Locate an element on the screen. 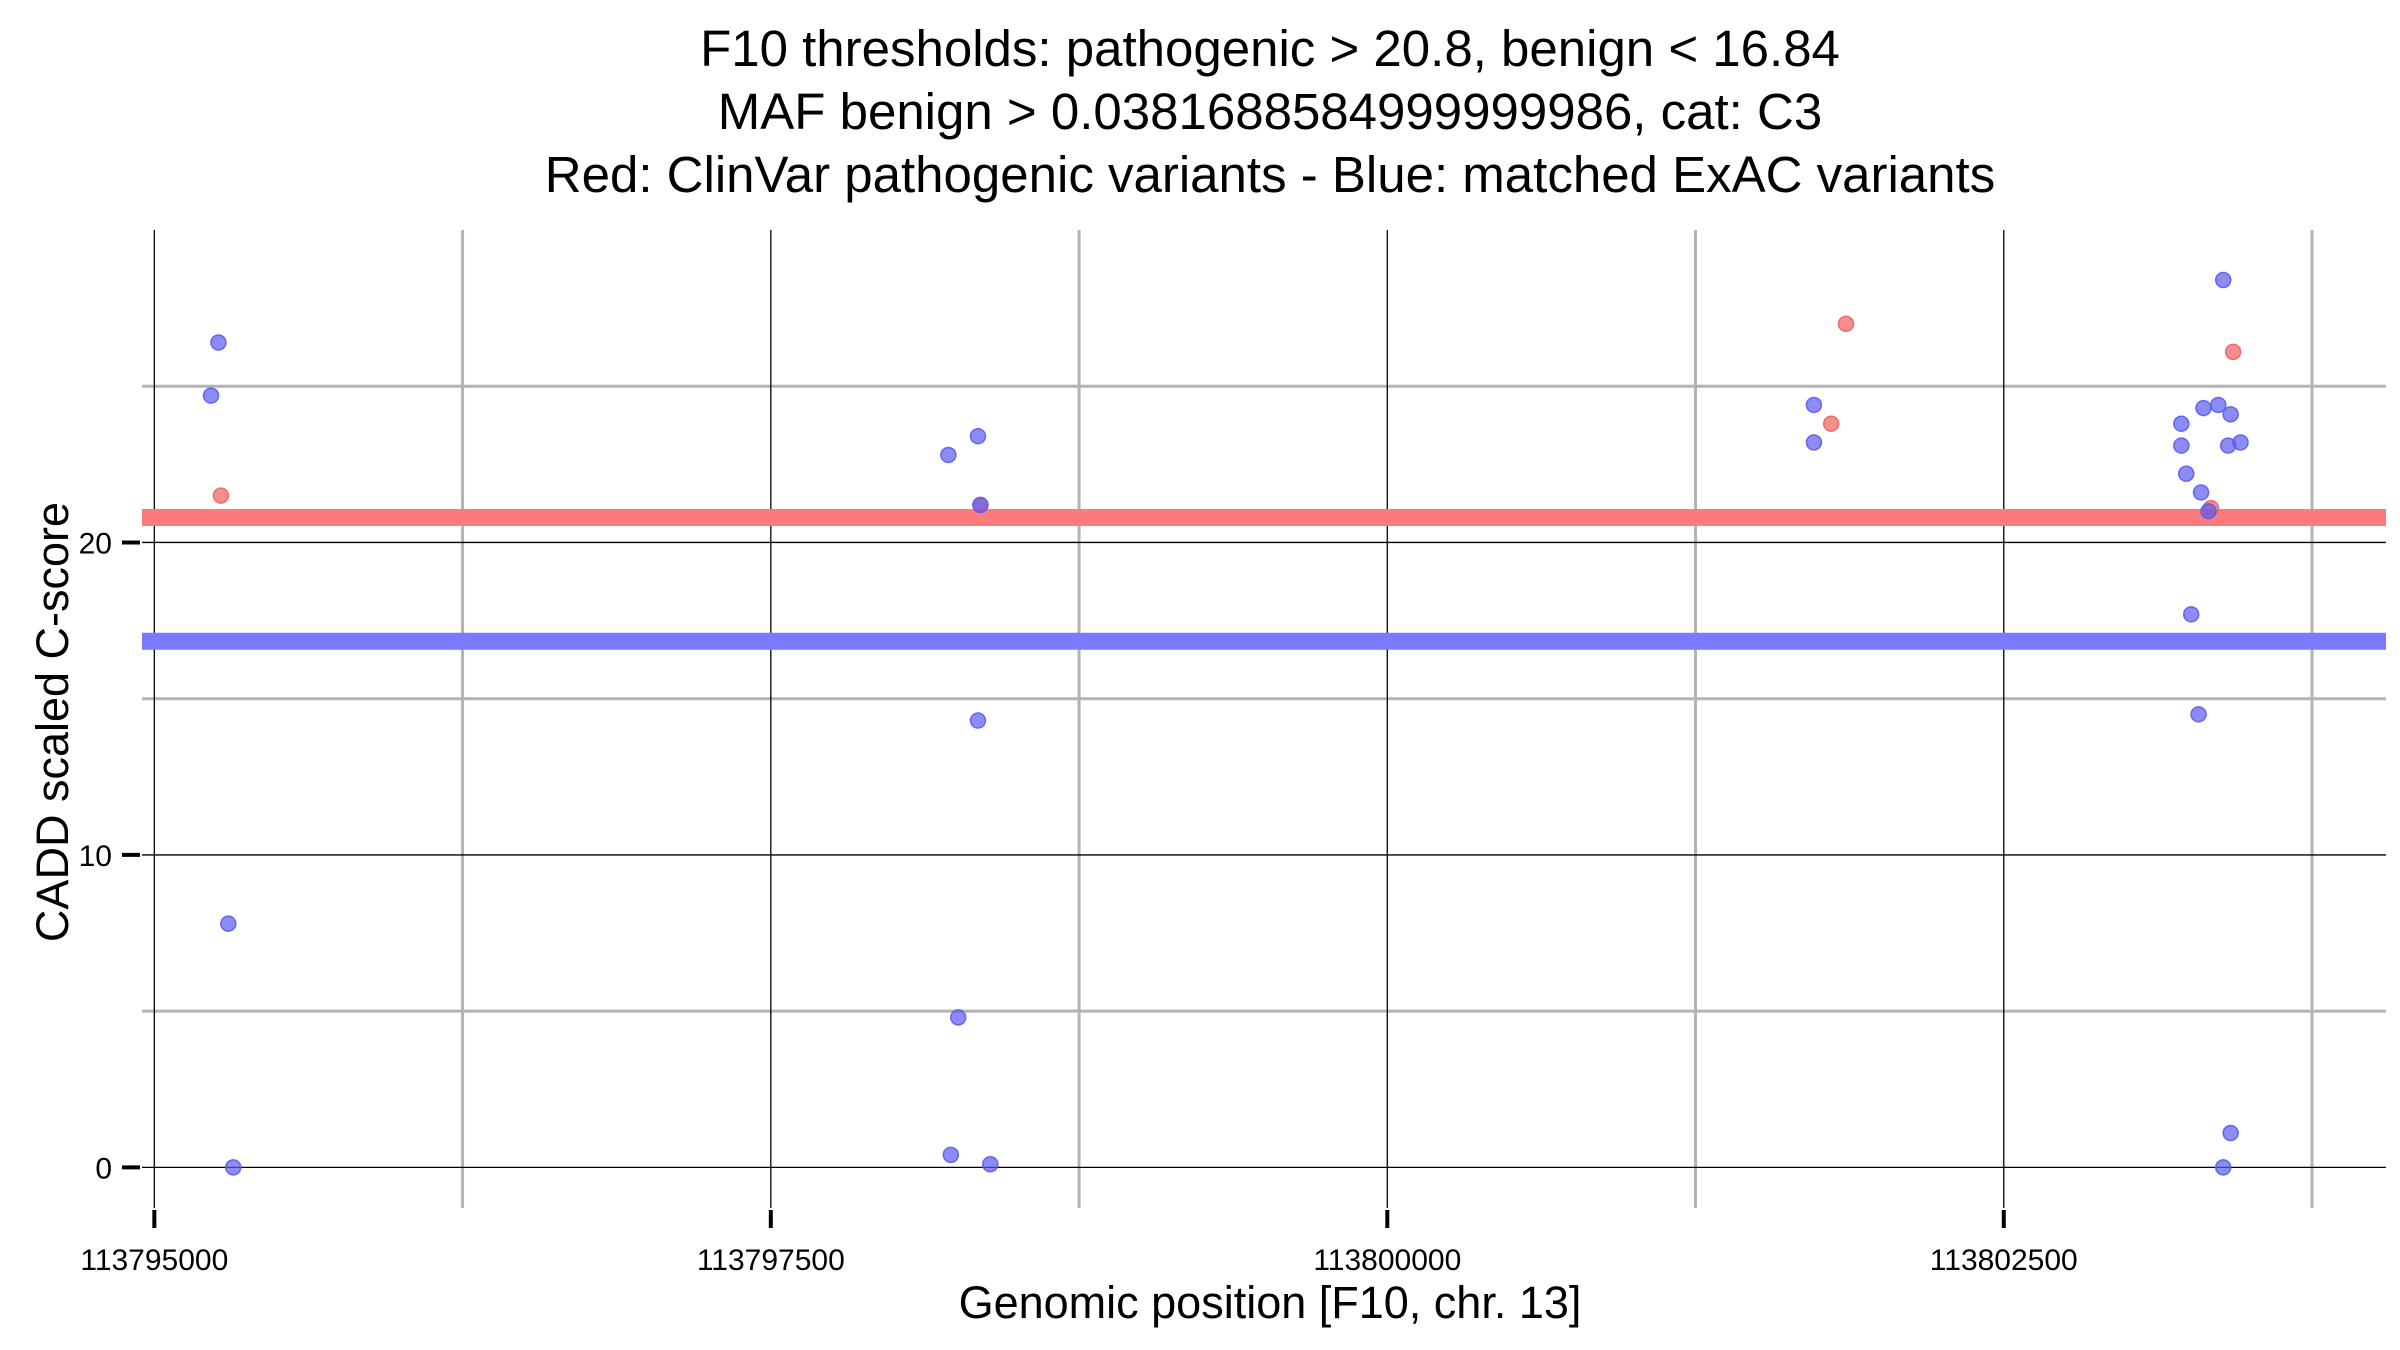  y-tick-label: 0 is located at coordinates (103, 1168).